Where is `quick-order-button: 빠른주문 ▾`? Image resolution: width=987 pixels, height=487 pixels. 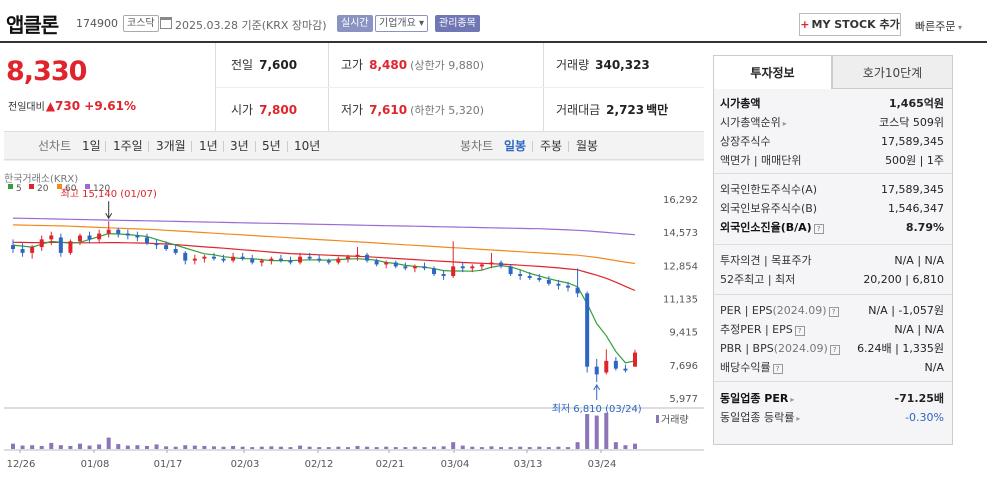 quick-order-button: 빠른주문 ▾ is located at coordinates (938, 26).